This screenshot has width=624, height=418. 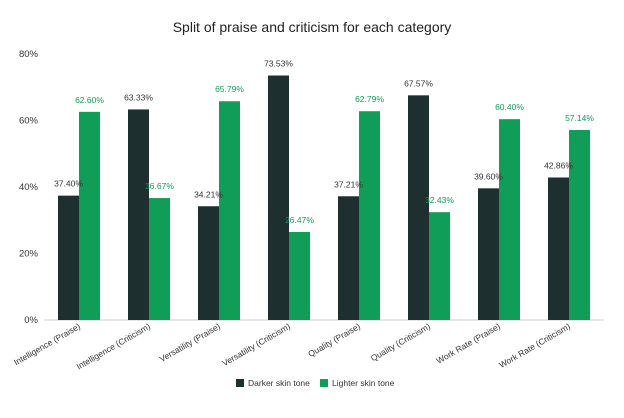 I want to click on data-label-darker-4: 37.21%, so click(x=348, y=184).